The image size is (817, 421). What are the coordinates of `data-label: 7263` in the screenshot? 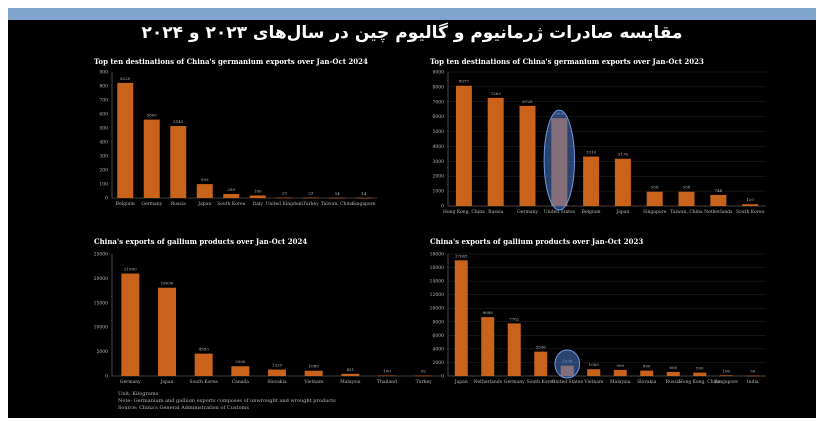 It's located at (496, 93).